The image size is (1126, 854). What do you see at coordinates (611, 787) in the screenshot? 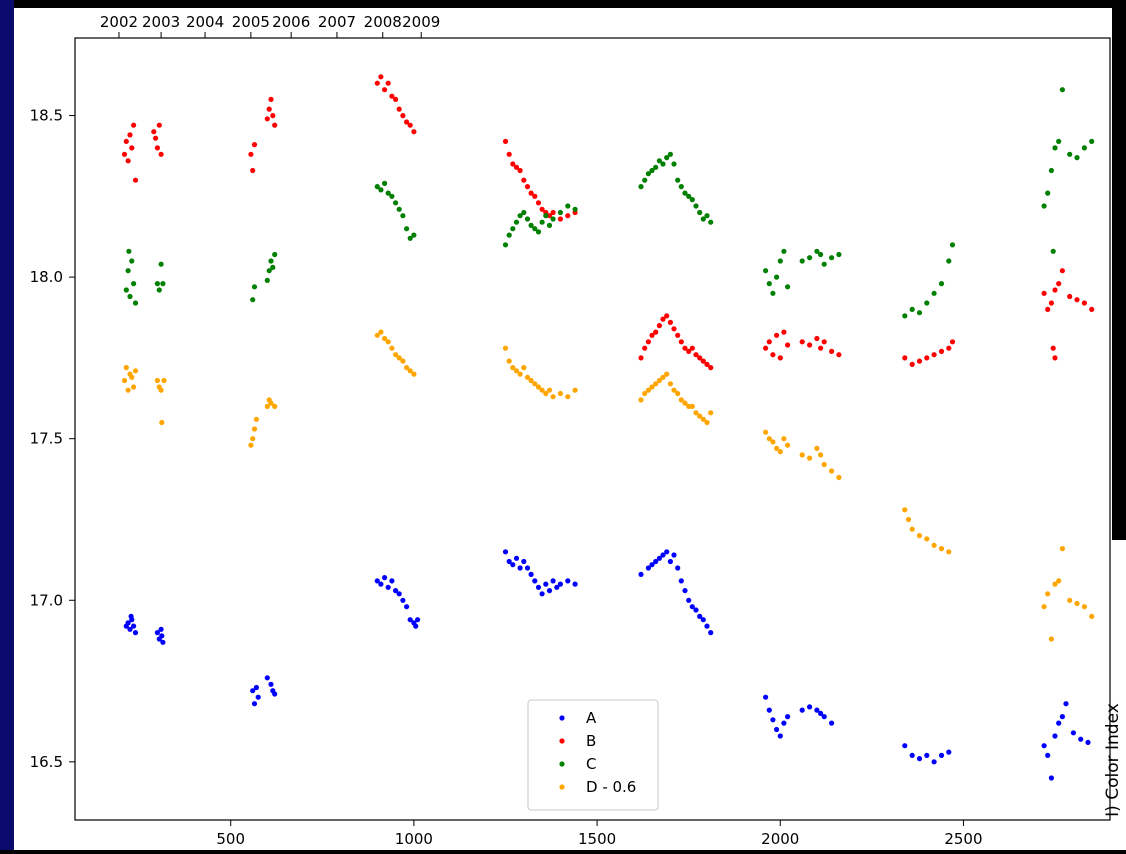
I see `legend-label: D - 0.6` at bounding box center [611, 787].